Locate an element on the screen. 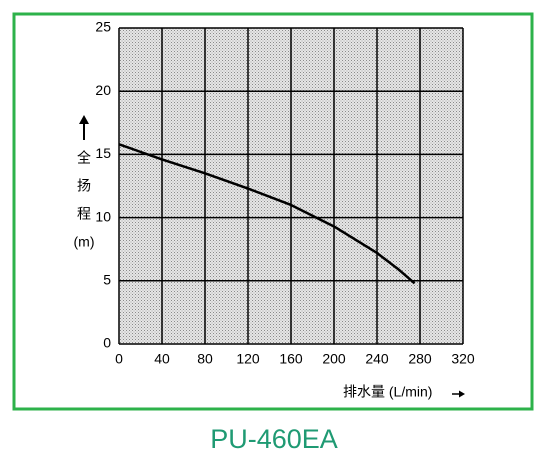 Image resolution: width=548 pixels, height=471 pixels. y-tick-label: 5 is located at coordinates (107, 280).